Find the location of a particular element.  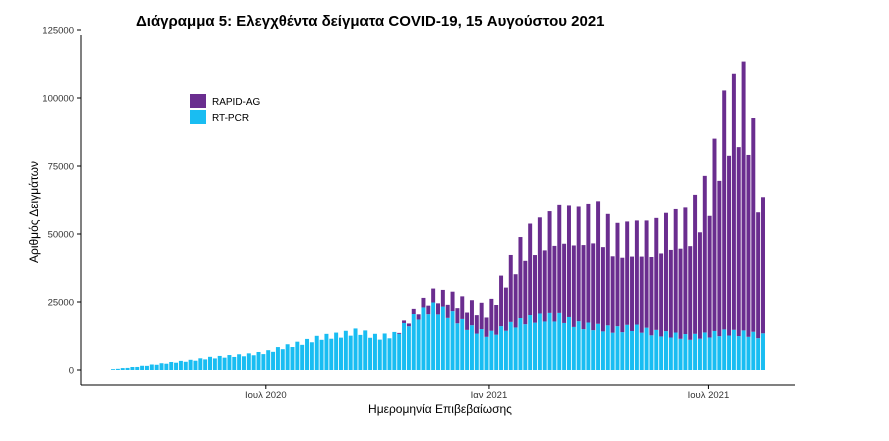

x-axis-label: Ημερομηνία Επιβεβαίωσης is located at coordinates (440, 409).